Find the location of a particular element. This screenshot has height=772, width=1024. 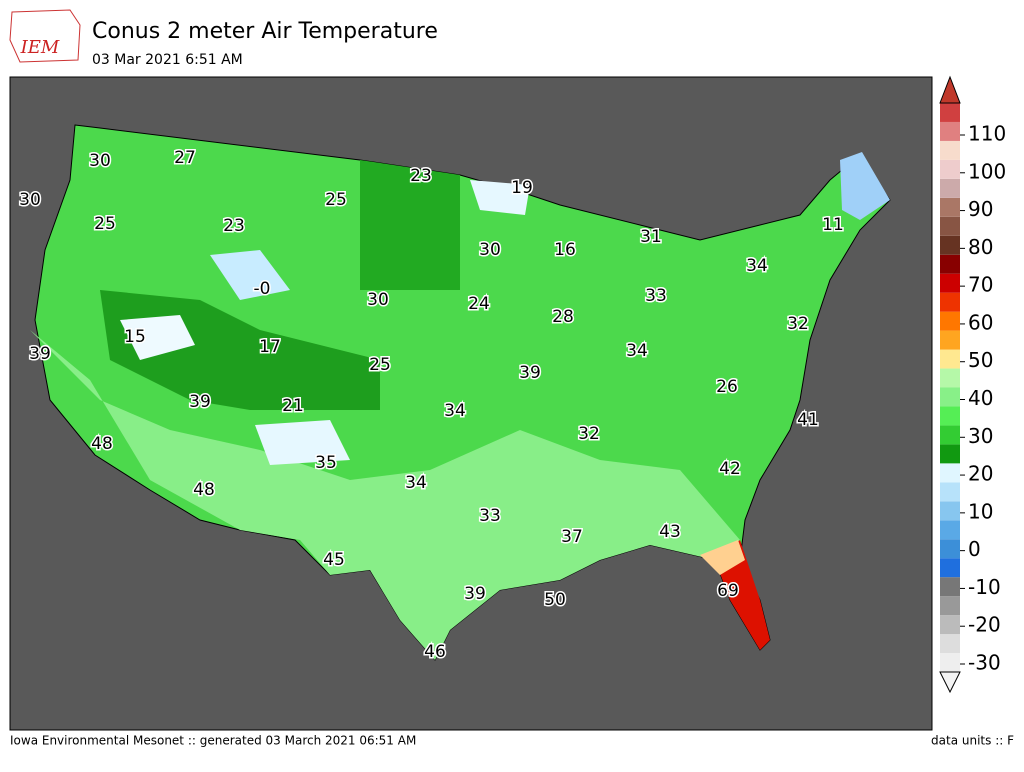

colorbar-tick-label: 110 is located at coordinates (987, 134).